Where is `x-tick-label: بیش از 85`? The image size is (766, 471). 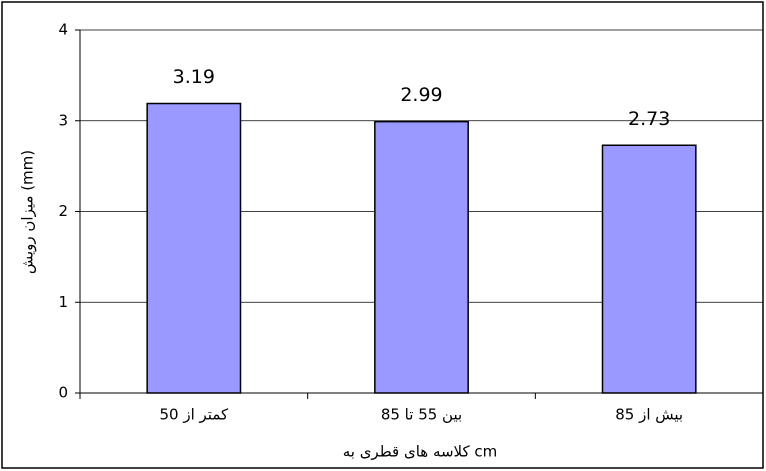
x-tick-label: بیش از 85 is located at coordinates (649, 415).